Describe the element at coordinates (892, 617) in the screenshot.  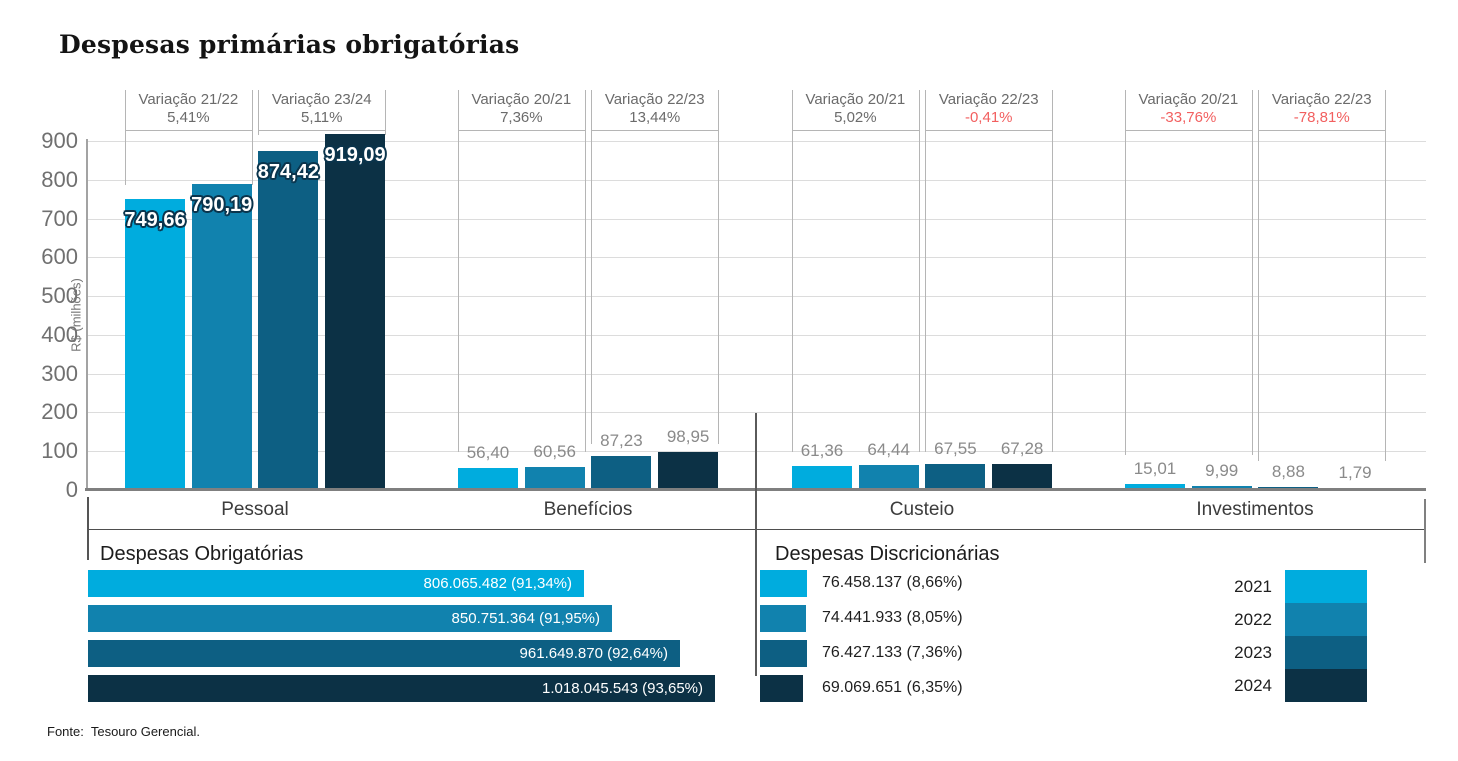
I see `discretionary-bar-label: 74.441.933 (8,05%)` at that location.